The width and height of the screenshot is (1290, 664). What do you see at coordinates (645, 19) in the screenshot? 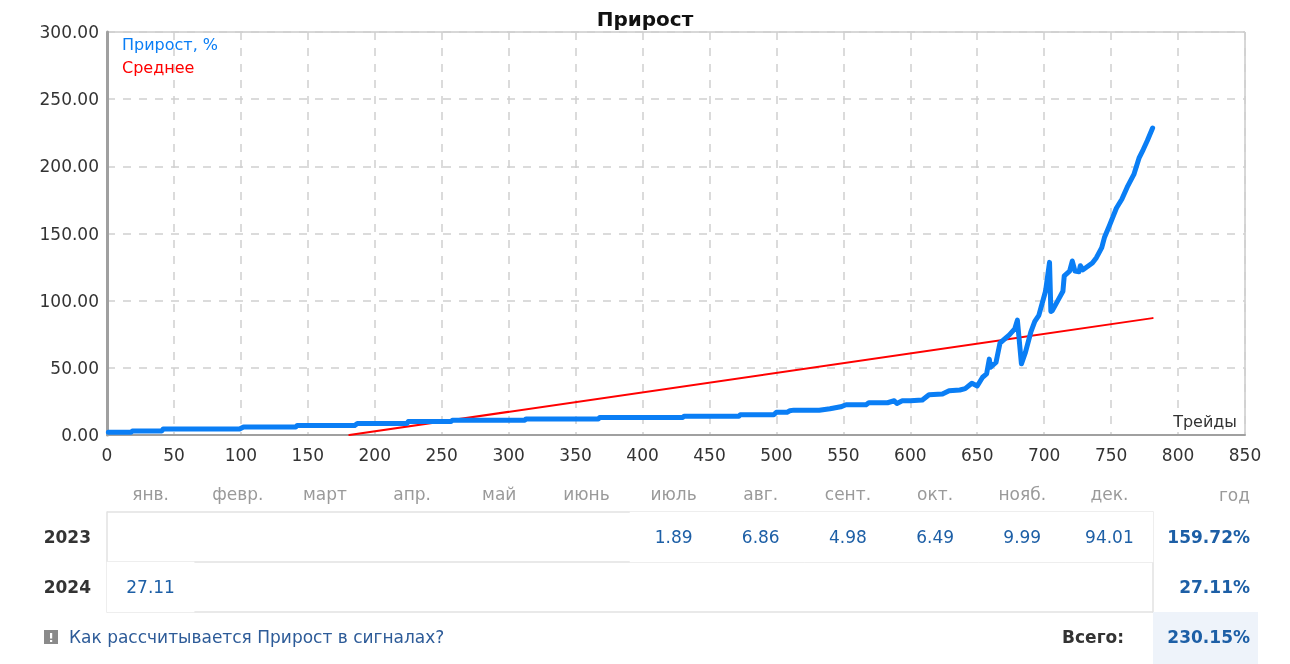
I see `chart-title: Прирост` at bounding box center [645, 19].